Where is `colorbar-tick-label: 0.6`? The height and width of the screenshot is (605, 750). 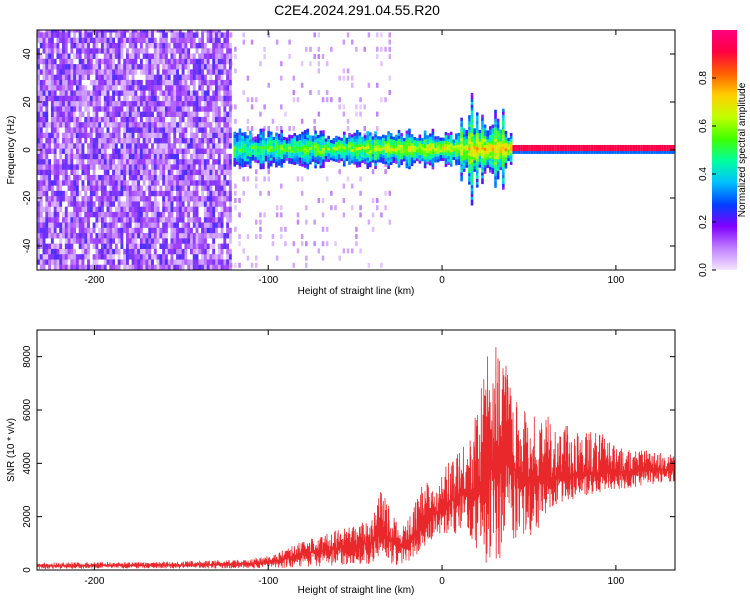
colorbar-tick-label: 0.6 is located at coordinates (703, 126).